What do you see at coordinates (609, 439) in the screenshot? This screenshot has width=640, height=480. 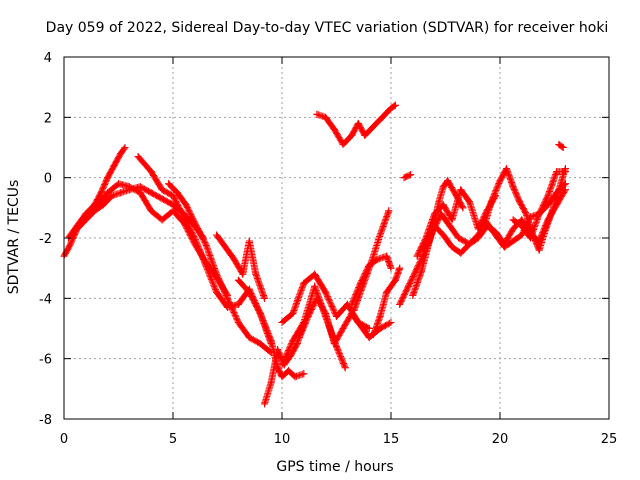 I see `x-tick-label-25: 25` at bounding box center [609, 439].